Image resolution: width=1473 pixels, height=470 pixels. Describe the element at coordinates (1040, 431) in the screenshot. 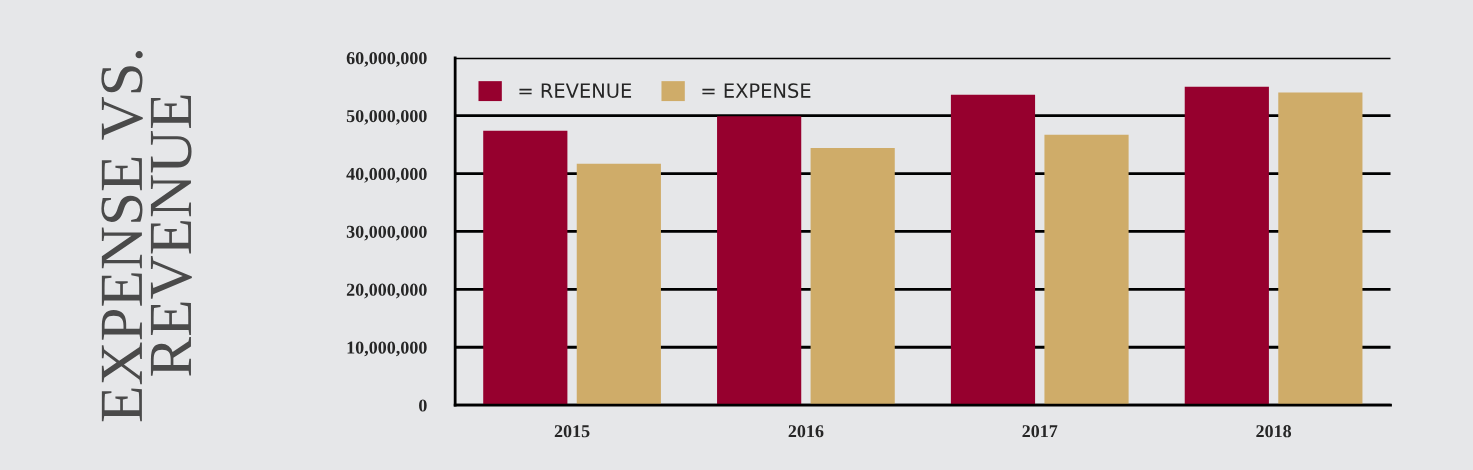

I see `x-tick-label: 2017` at that location.